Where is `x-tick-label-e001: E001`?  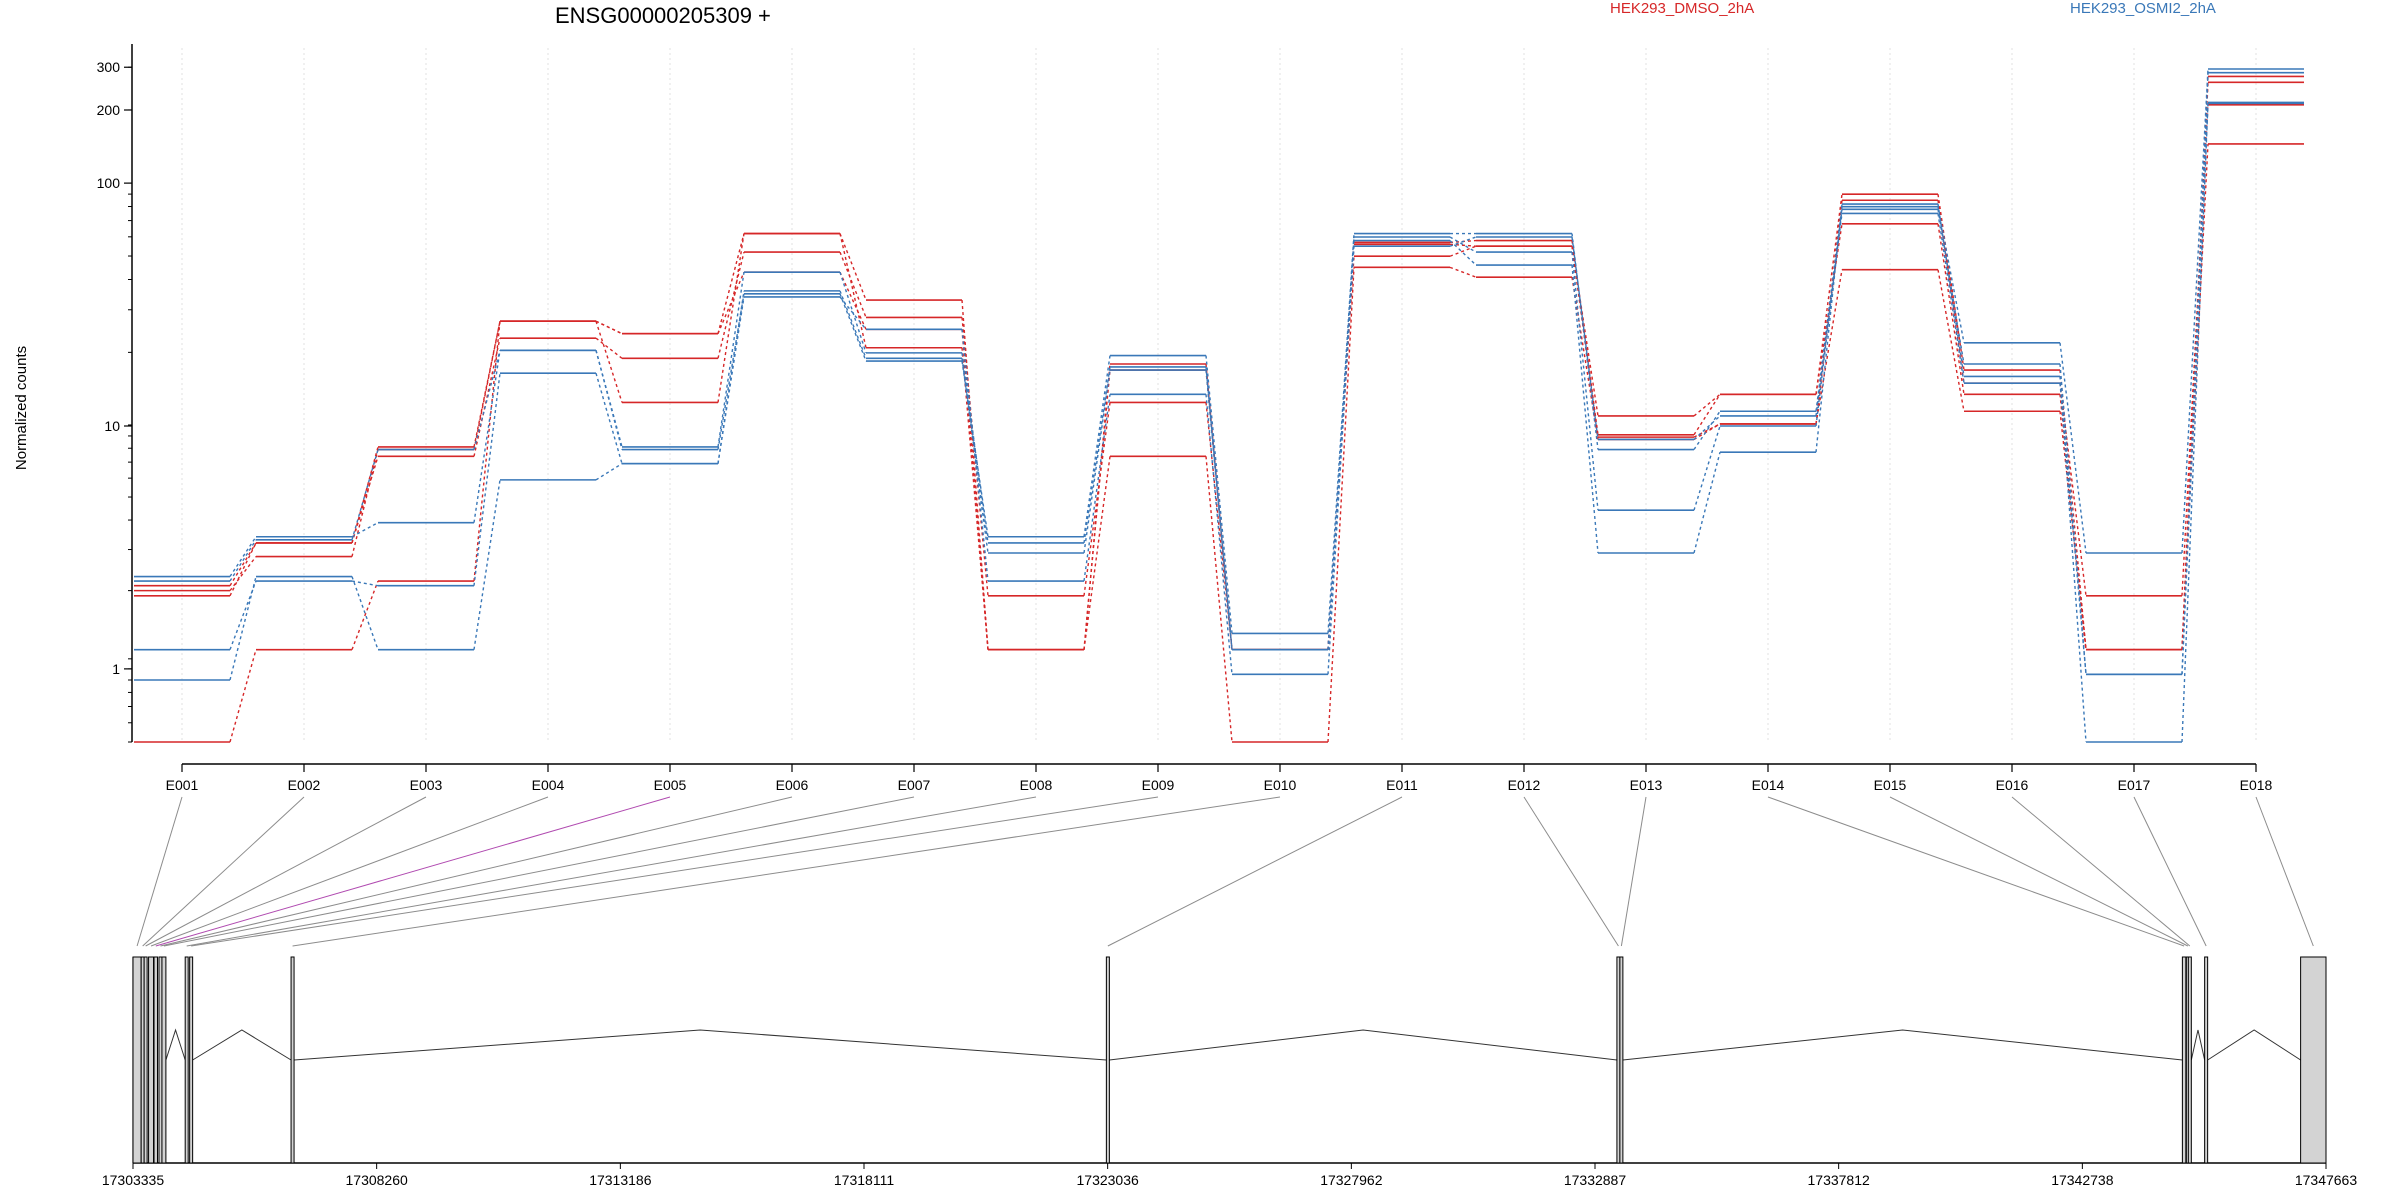
x-tick-label-e001: E001 is located at coordinates (182, 785).